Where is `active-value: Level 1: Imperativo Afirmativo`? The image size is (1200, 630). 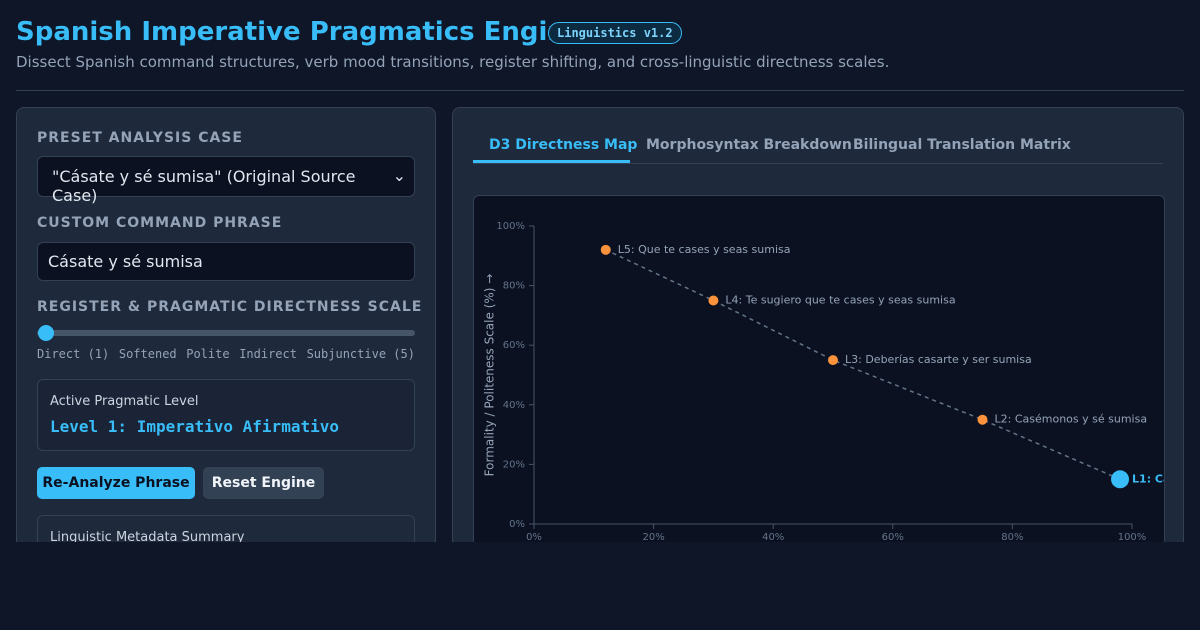 active-value: Level 1: Imperativo Afirmativo is located at coordinates (194, 426).